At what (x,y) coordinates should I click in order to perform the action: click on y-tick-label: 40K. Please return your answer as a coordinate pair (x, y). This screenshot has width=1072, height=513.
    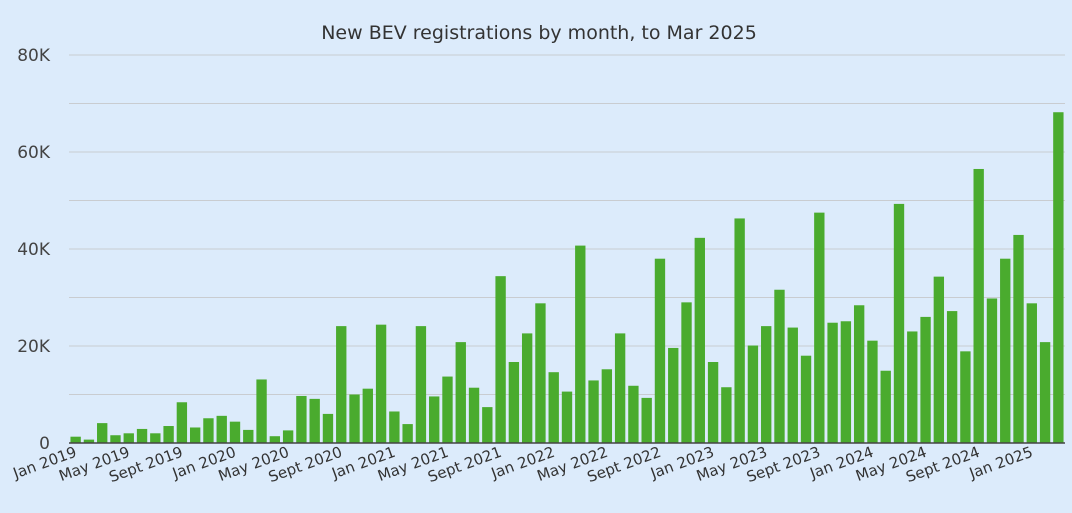
    Looking at the image, I should click on (34, 250).